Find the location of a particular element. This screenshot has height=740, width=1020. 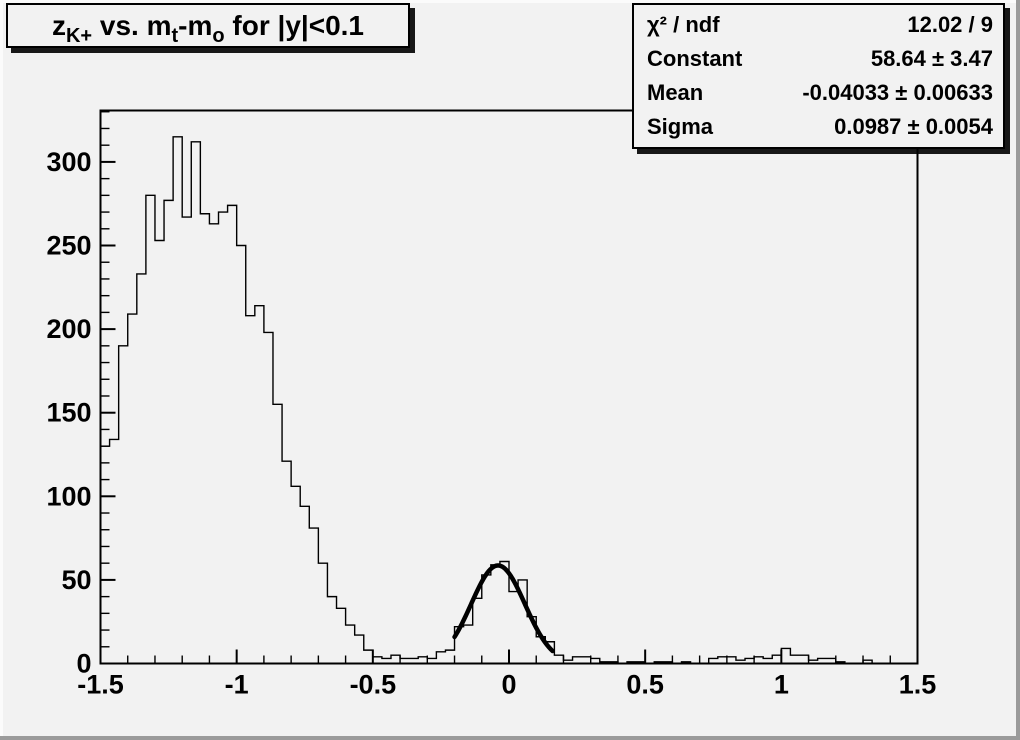

title-part: for |y|<0.1 is located at coordinates (294, 25).